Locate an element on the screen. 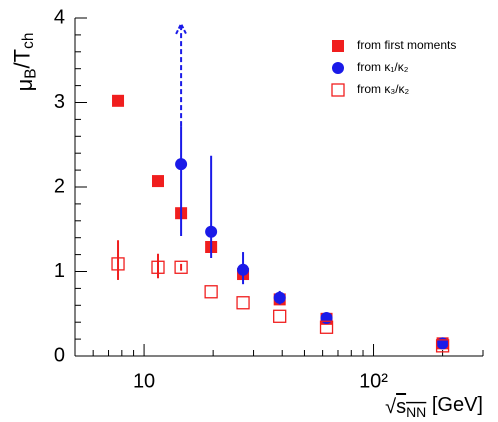 The width and height of the screenshot is (498, 422). y-axis-label: μB/Tch is located at coordinates (25, 62).